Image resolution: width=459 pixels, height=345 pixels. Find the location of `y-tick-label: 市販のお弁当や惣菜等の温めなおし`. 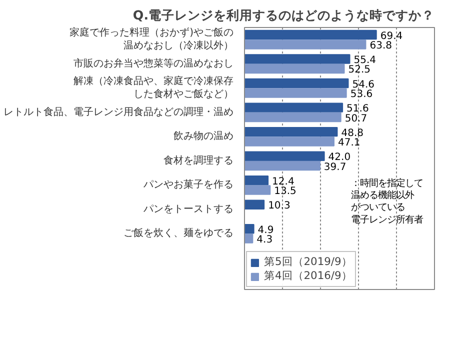

y-tick-label: 市販のお弁当や惣菜等の温めなおし is located at coordinates (154, 63).